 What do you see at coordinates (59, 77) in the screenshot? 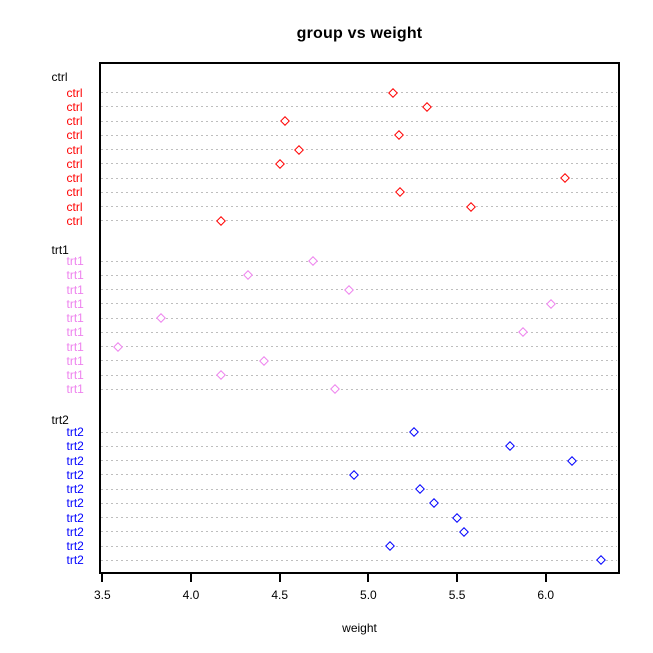
I see `group-label-ctrl: ctrl` at bounding box center [59, 77].